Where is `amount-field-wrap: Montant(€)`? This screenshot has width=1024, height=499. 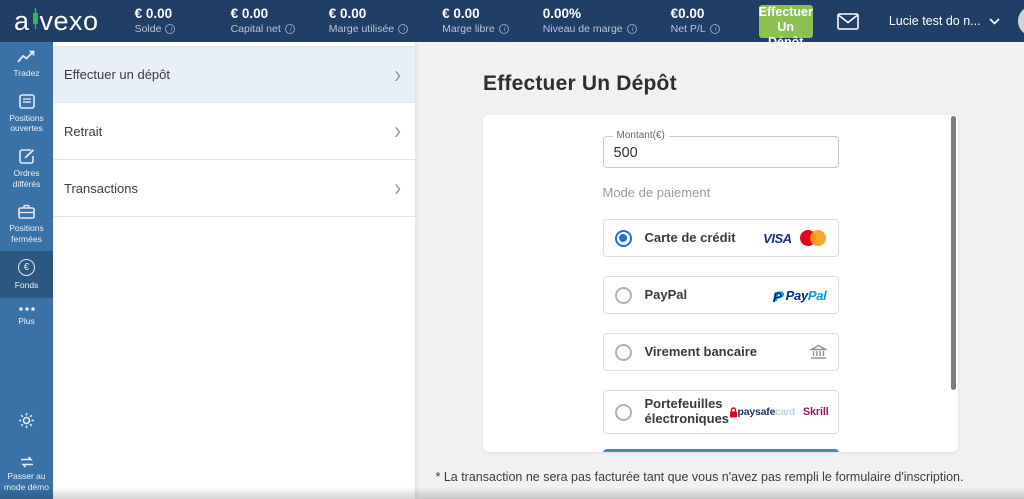
amount-field-wrap: Montant(€) is located at coordinates (720, 149).